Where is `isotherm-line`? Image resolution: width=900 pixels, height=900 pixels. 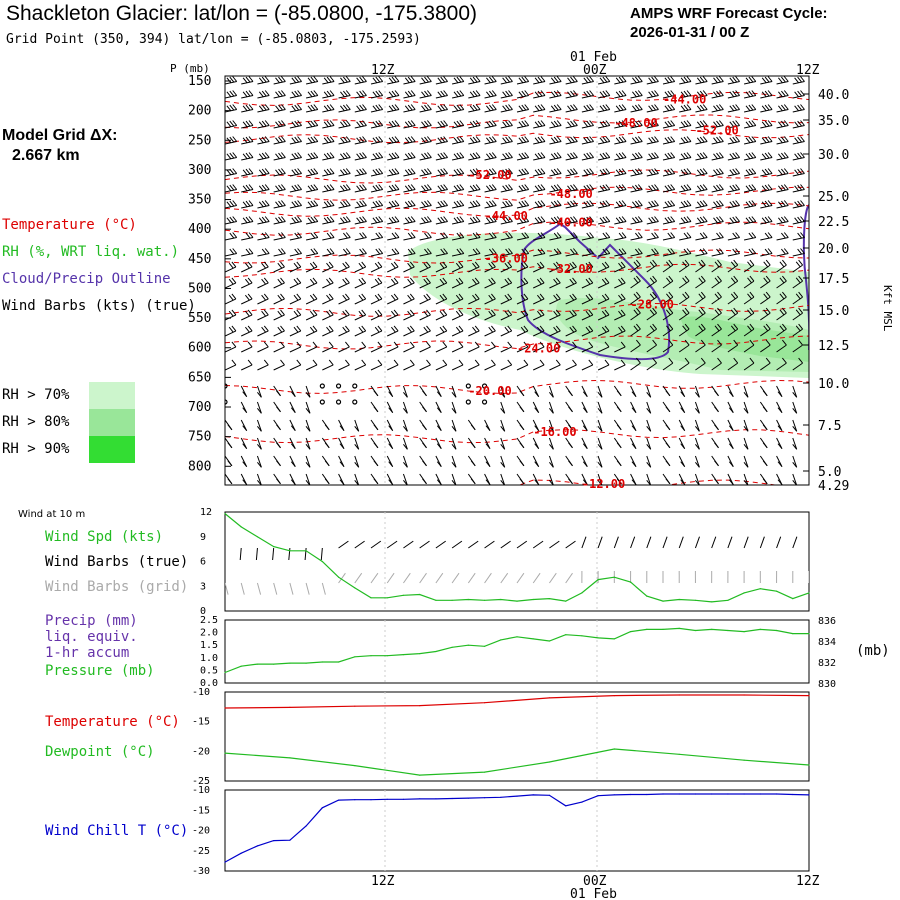
isotherm-line is located at coordinates (517, 176).